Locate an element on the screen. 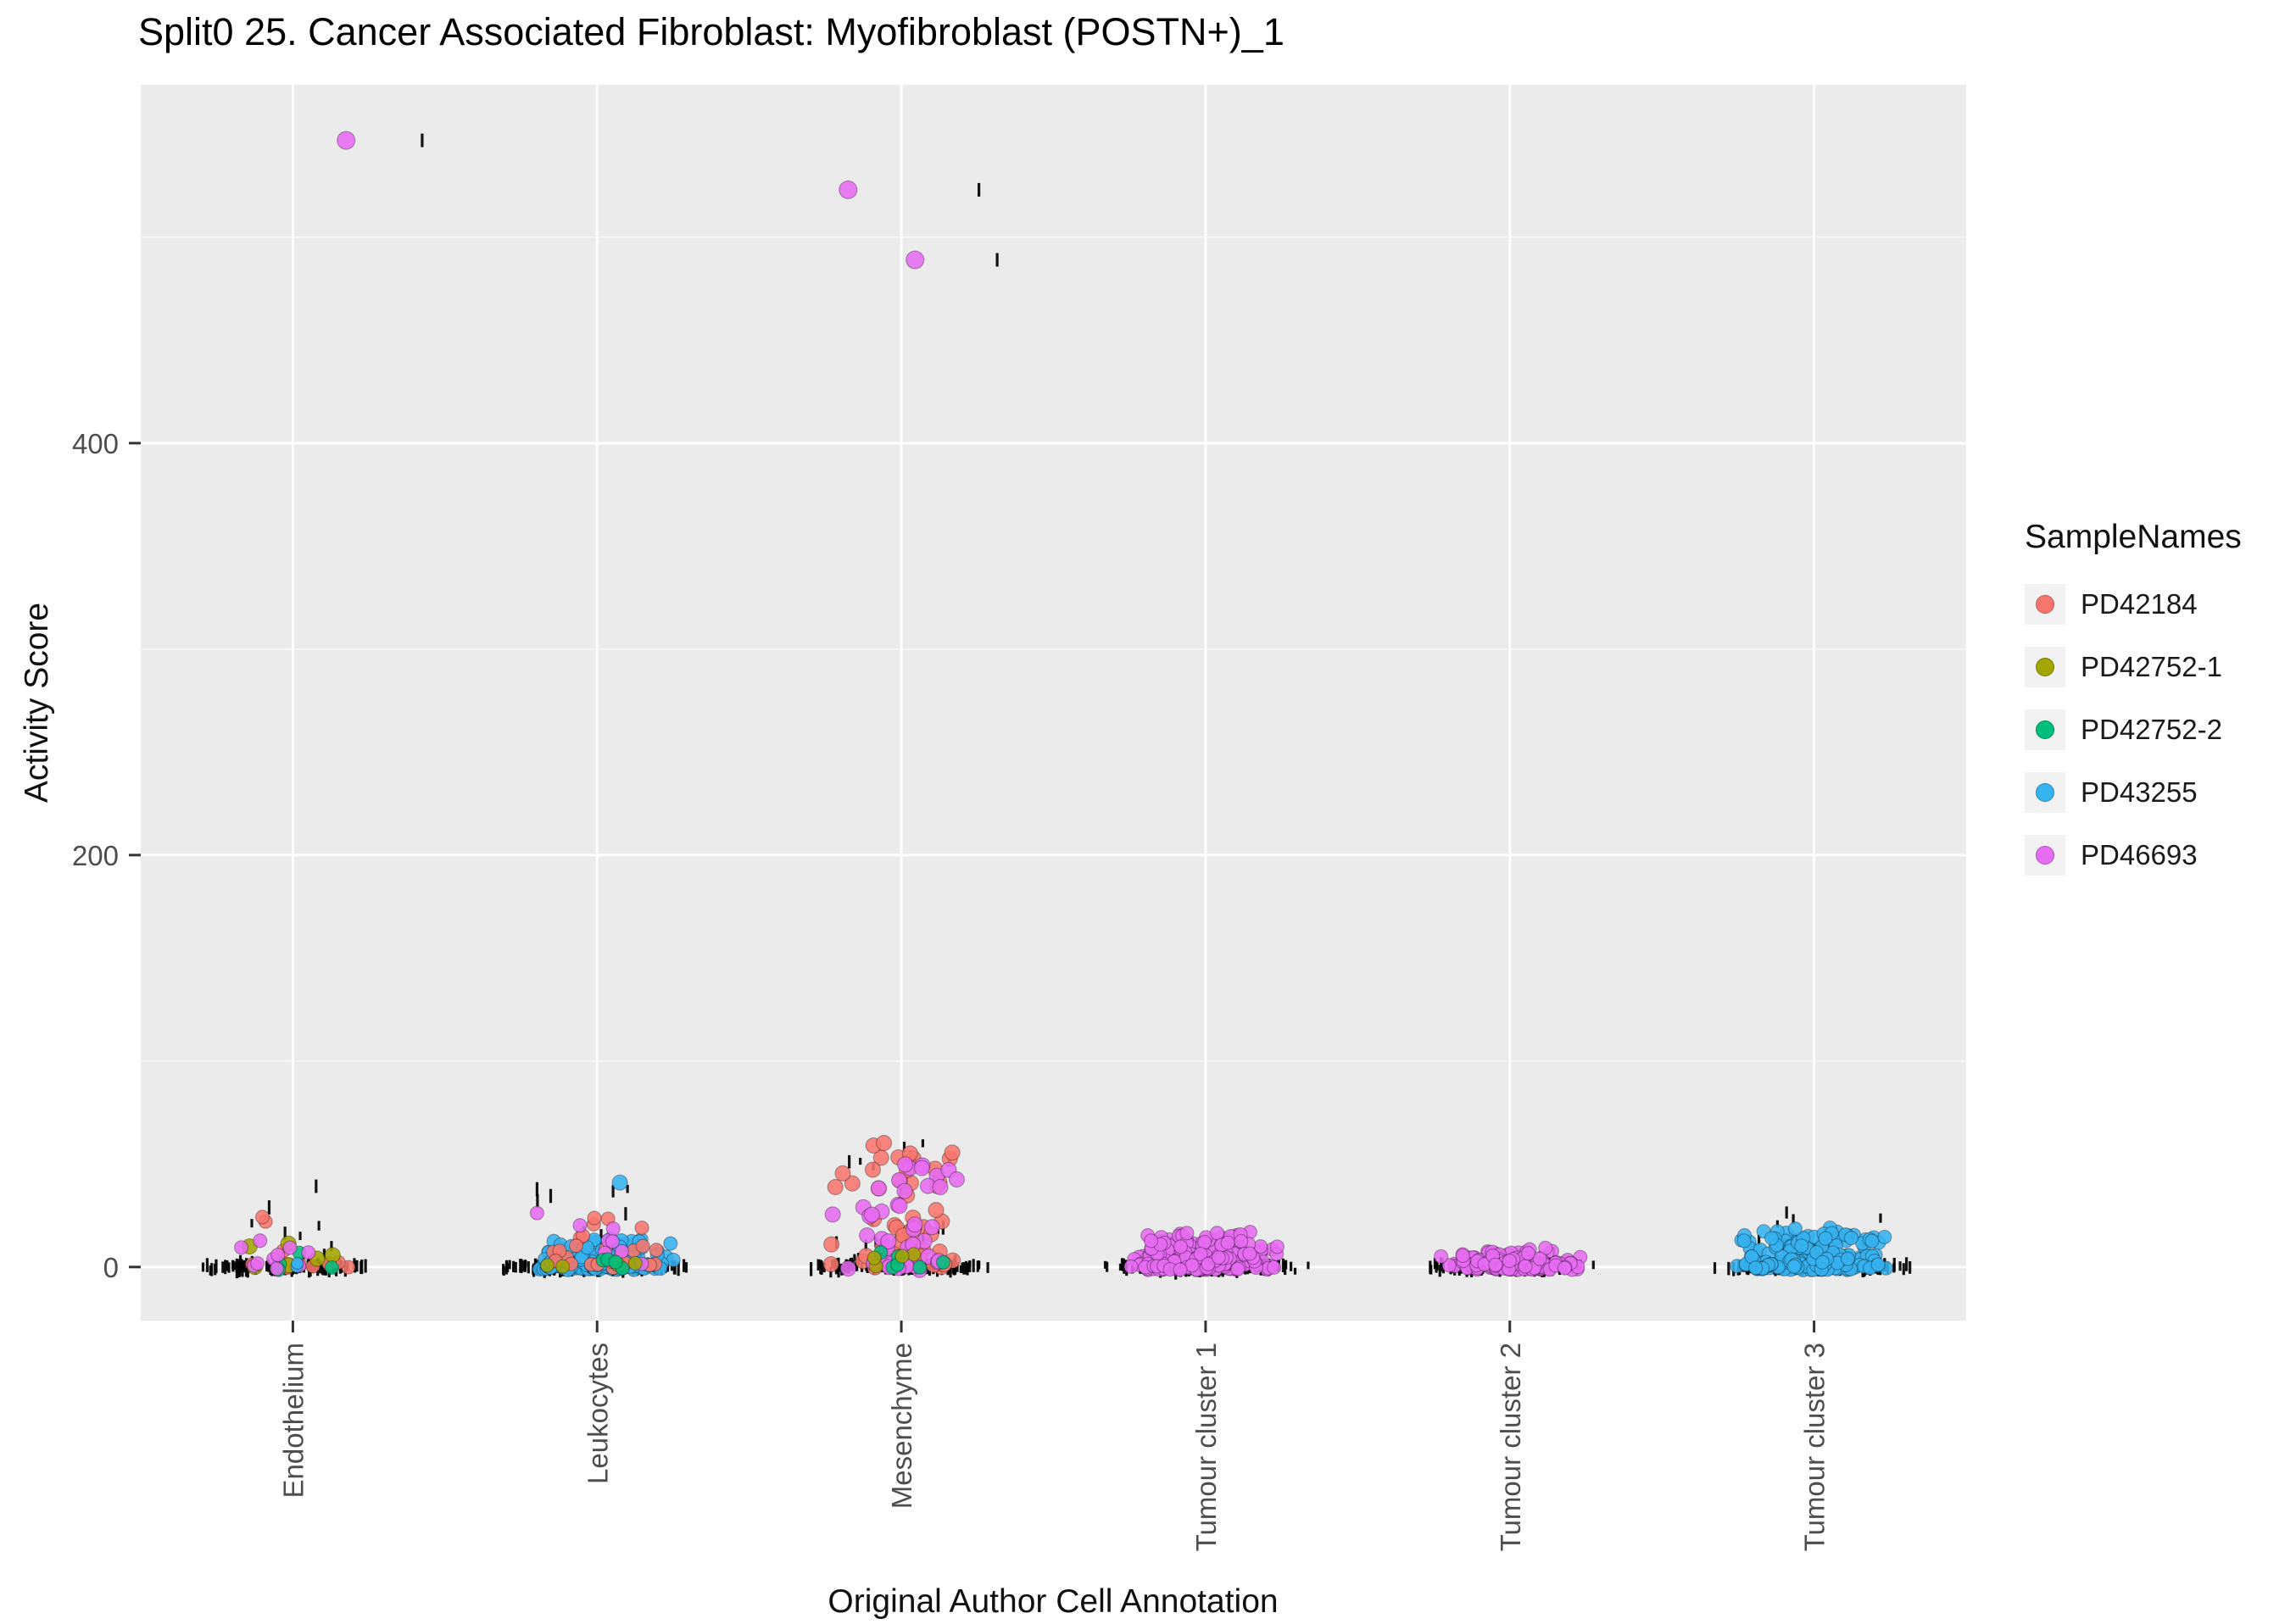 This screenshot has height=1624, width=2296. y-tick-label: 200 is located at coordinates (95, 856).